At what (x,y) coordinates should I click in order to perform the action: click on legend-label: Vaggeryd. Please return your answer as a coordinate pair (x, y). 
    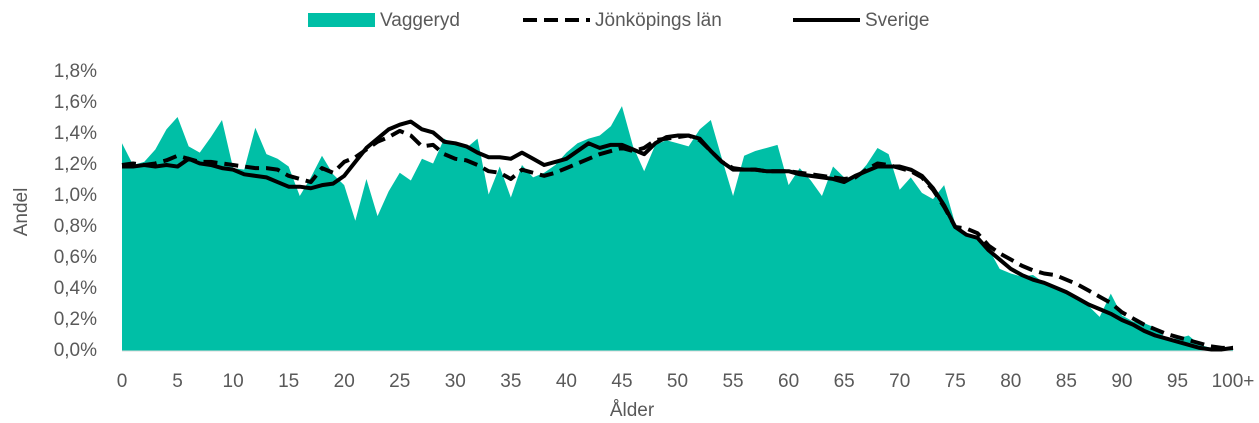
    Looking at the image, I should click on (420, 20).